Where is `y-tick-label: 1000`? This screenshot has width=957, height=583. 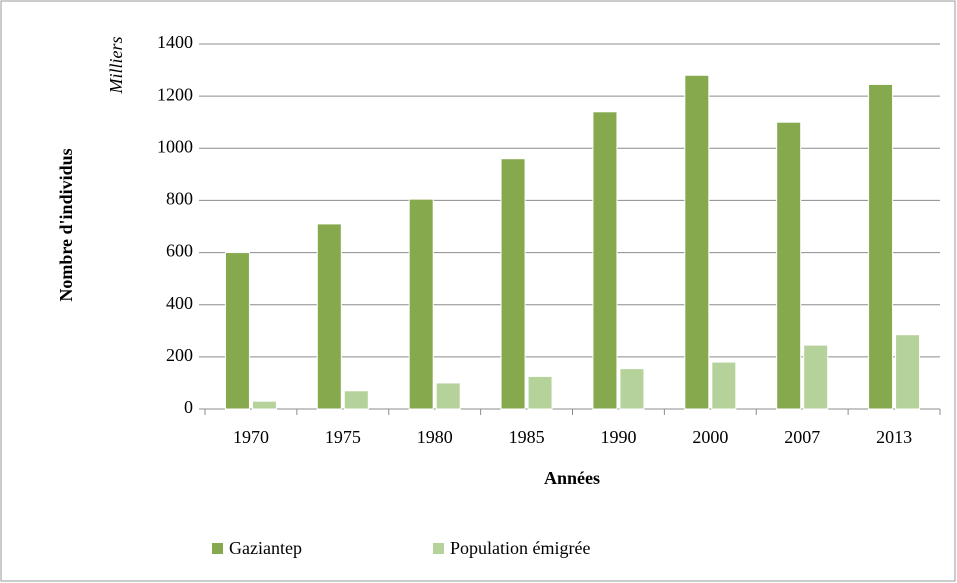
y-tick-label: 1000 is located at coordinates (175, 146).